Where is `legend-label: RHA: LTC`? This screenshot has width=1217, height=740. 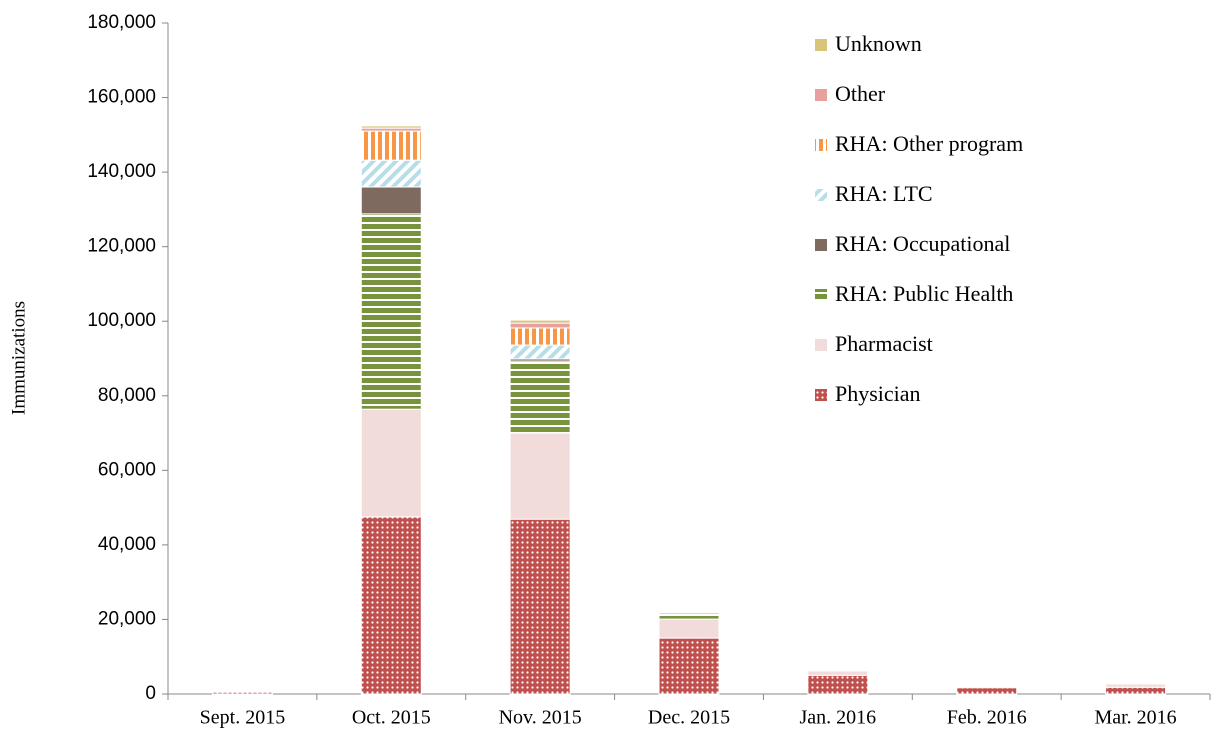 legend-label: RHA: LTC is located at coordinates (884, 193).